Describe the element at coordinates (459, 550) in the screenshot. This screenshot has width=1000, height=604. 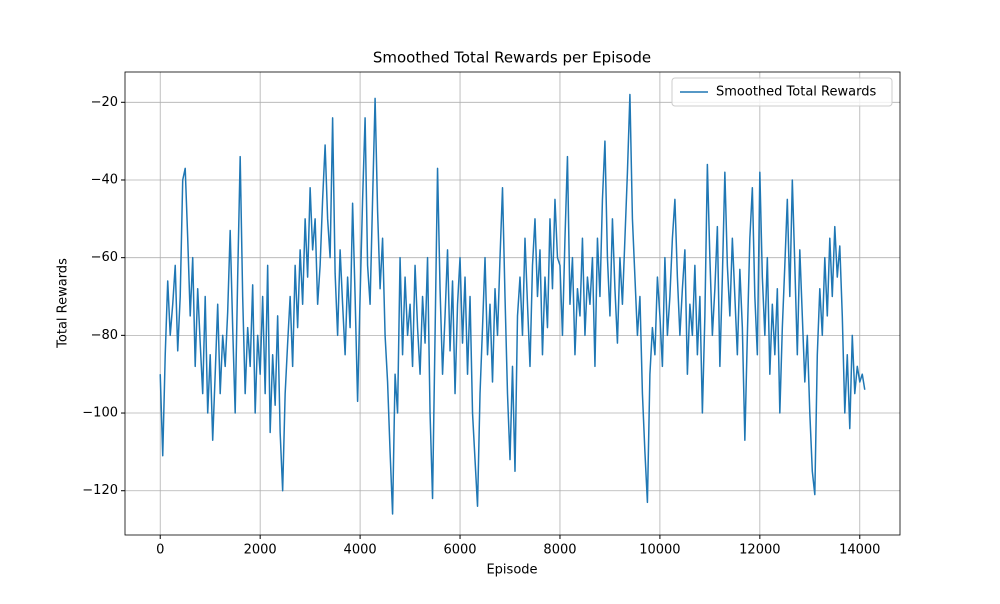
I see `x-tick-label: 6000` at that location.